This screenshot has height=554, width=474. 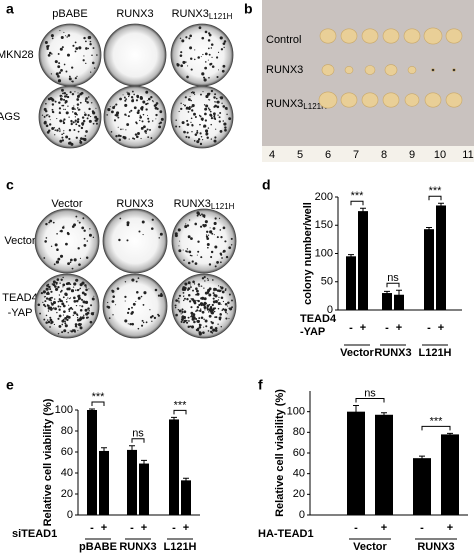 What do you see at coordinates (330, 310) in the screenshot?
I see `y-tick-label: 0` at bounding box center [330, 310].